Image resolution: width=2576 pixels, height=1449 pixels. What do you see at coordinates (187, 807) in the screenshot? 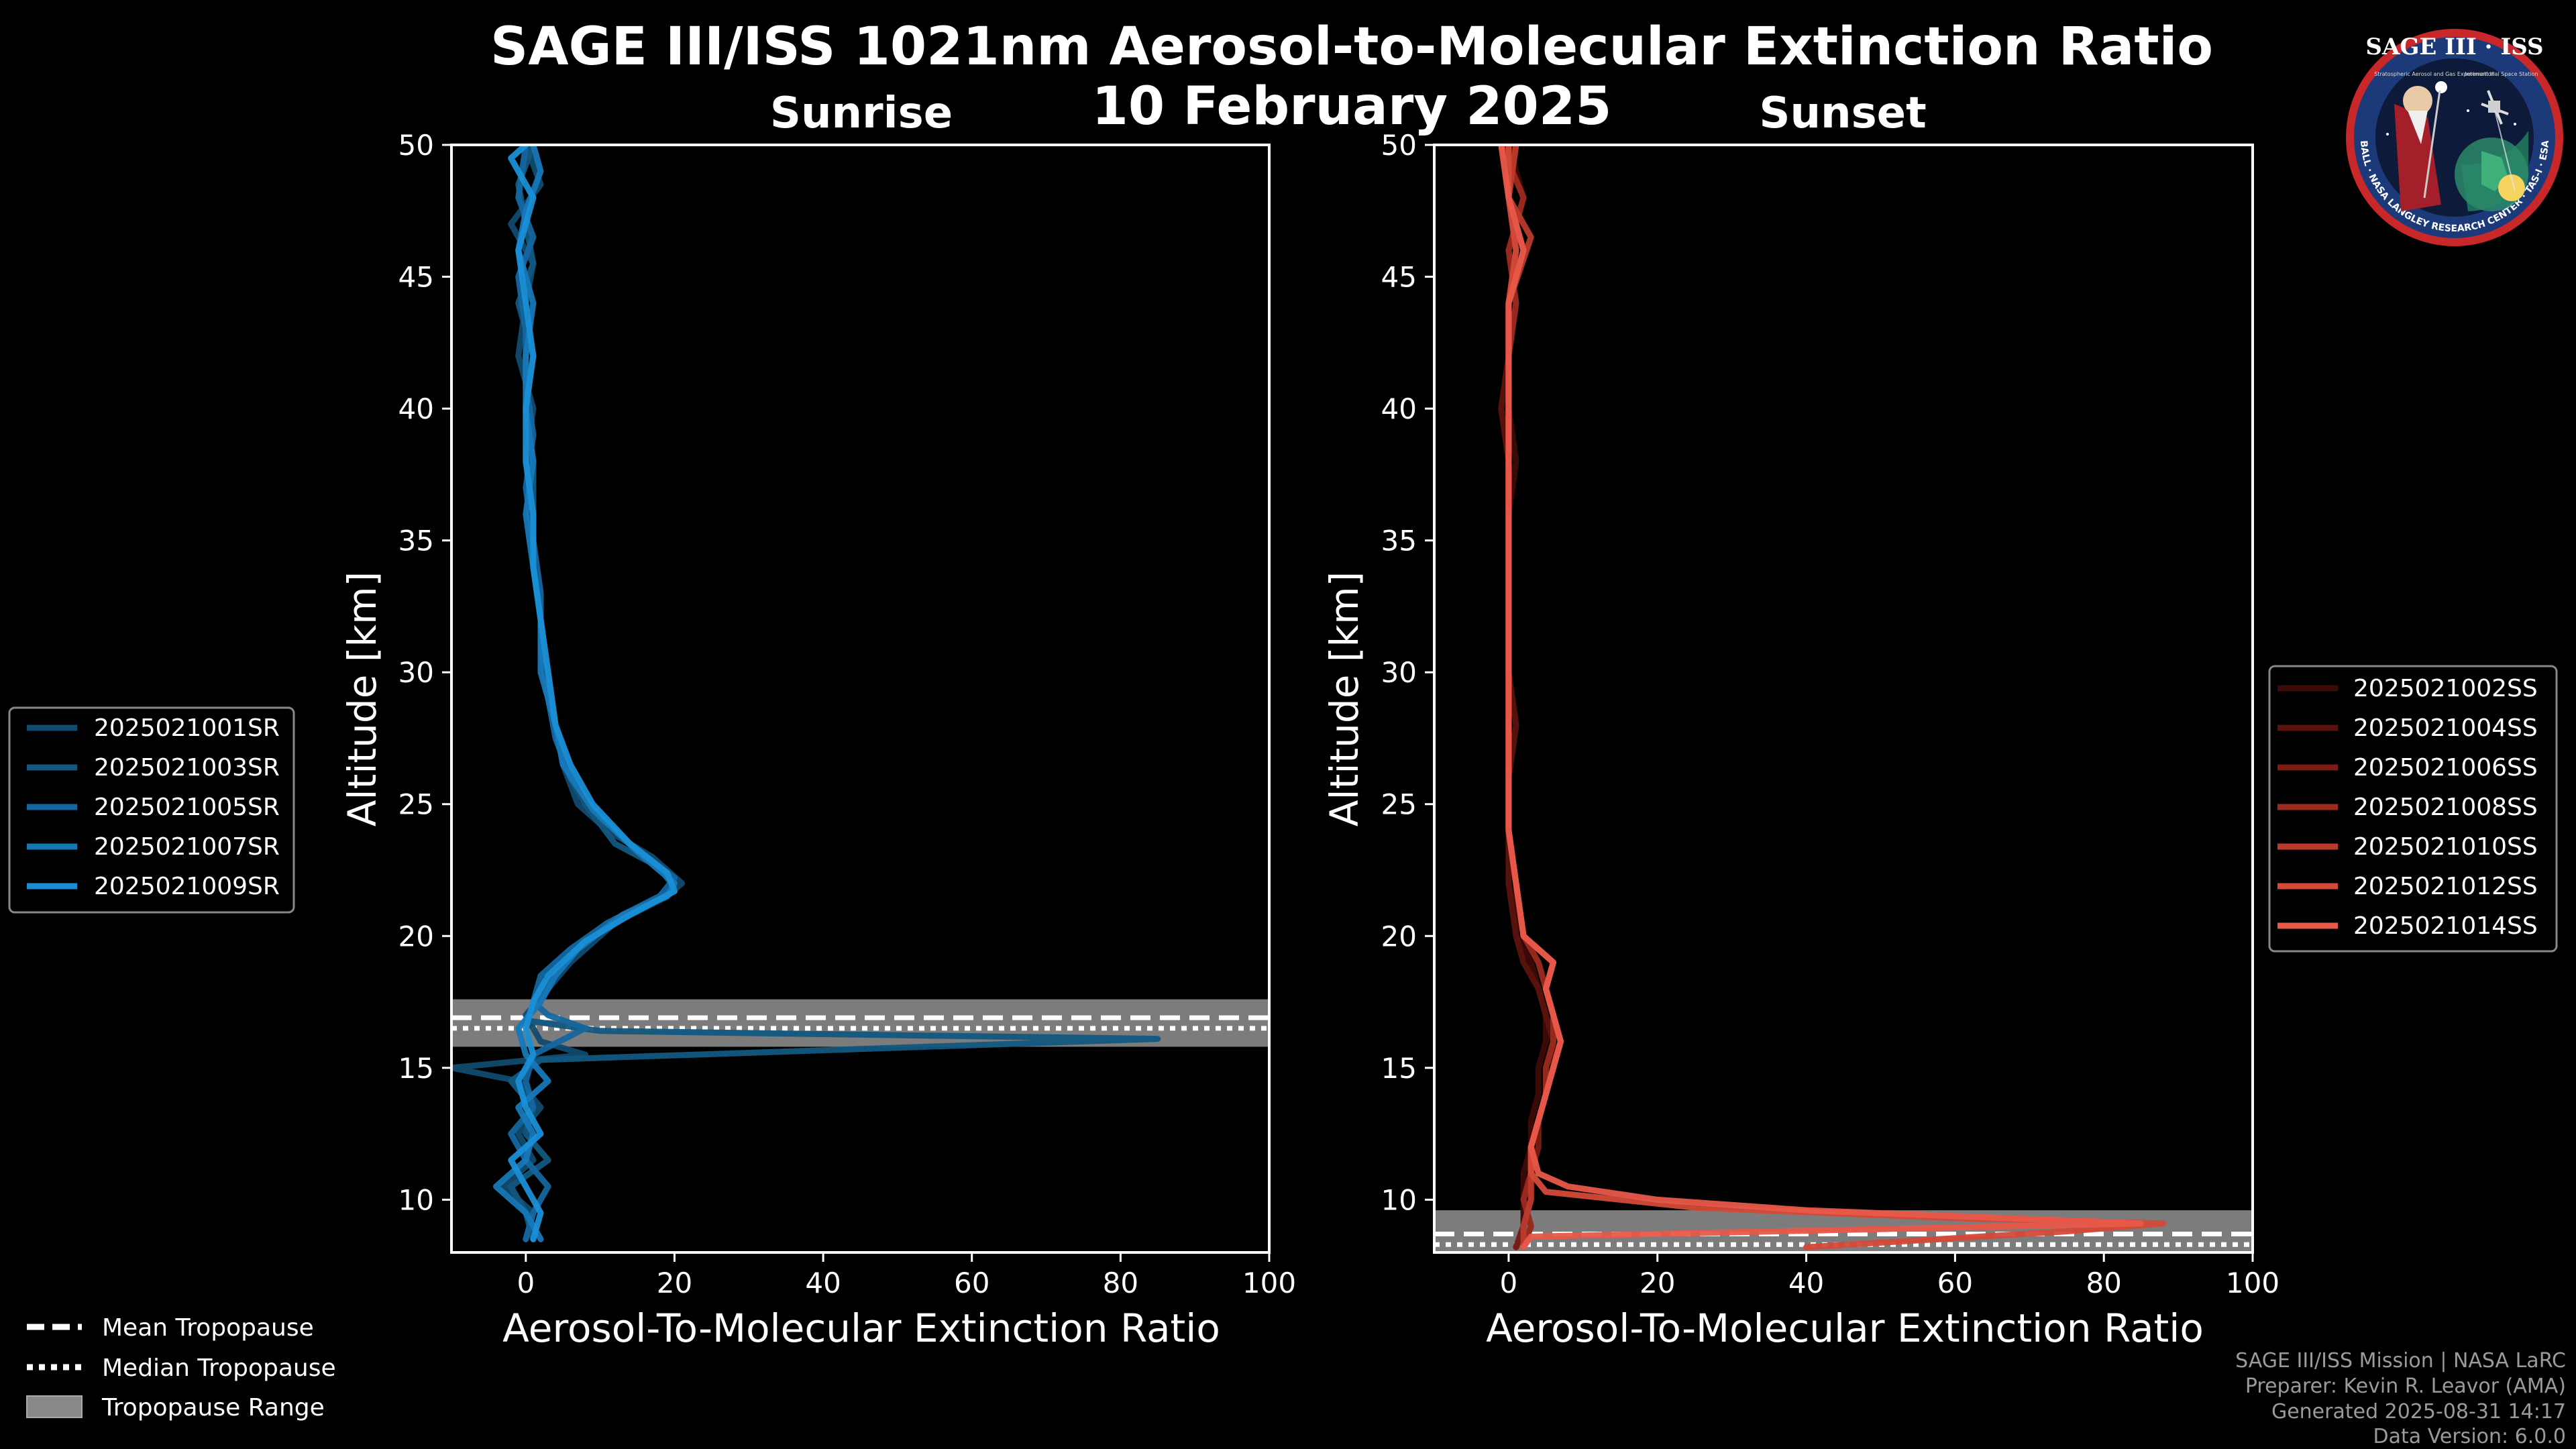
I see `legend-label-2025021005SR: 2025021005SR` at bounding box center [187, 807].